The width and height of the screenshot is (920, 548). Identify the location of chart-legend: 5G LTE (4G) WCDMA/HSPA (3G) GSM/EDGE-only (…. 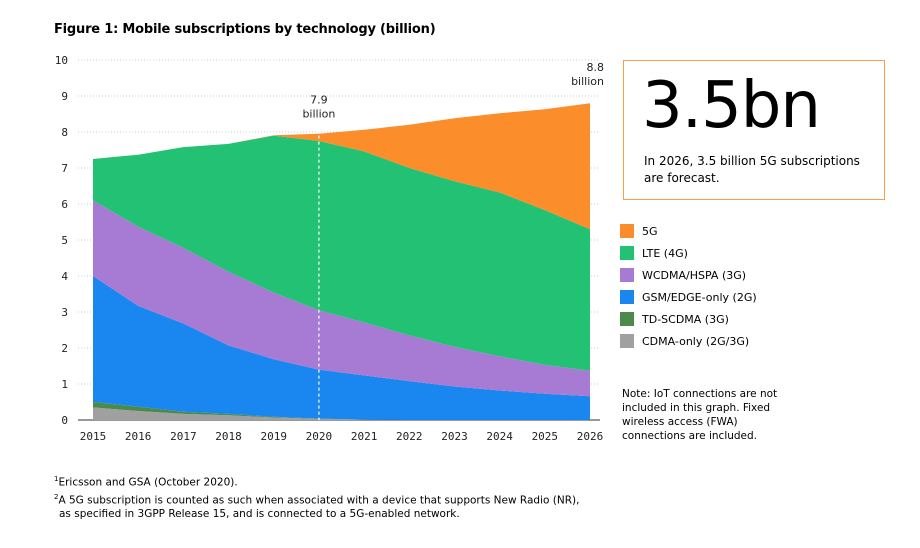
(688, 286).